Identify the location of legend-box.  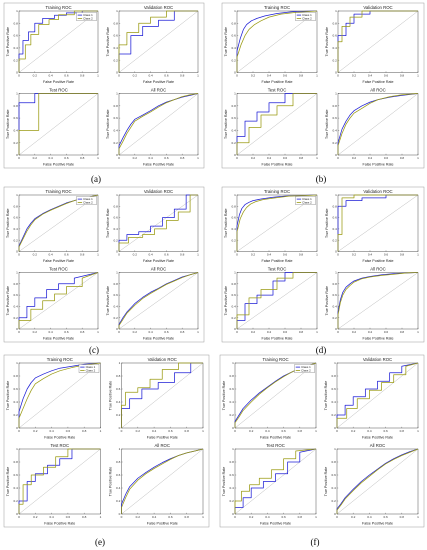
(305, 16).